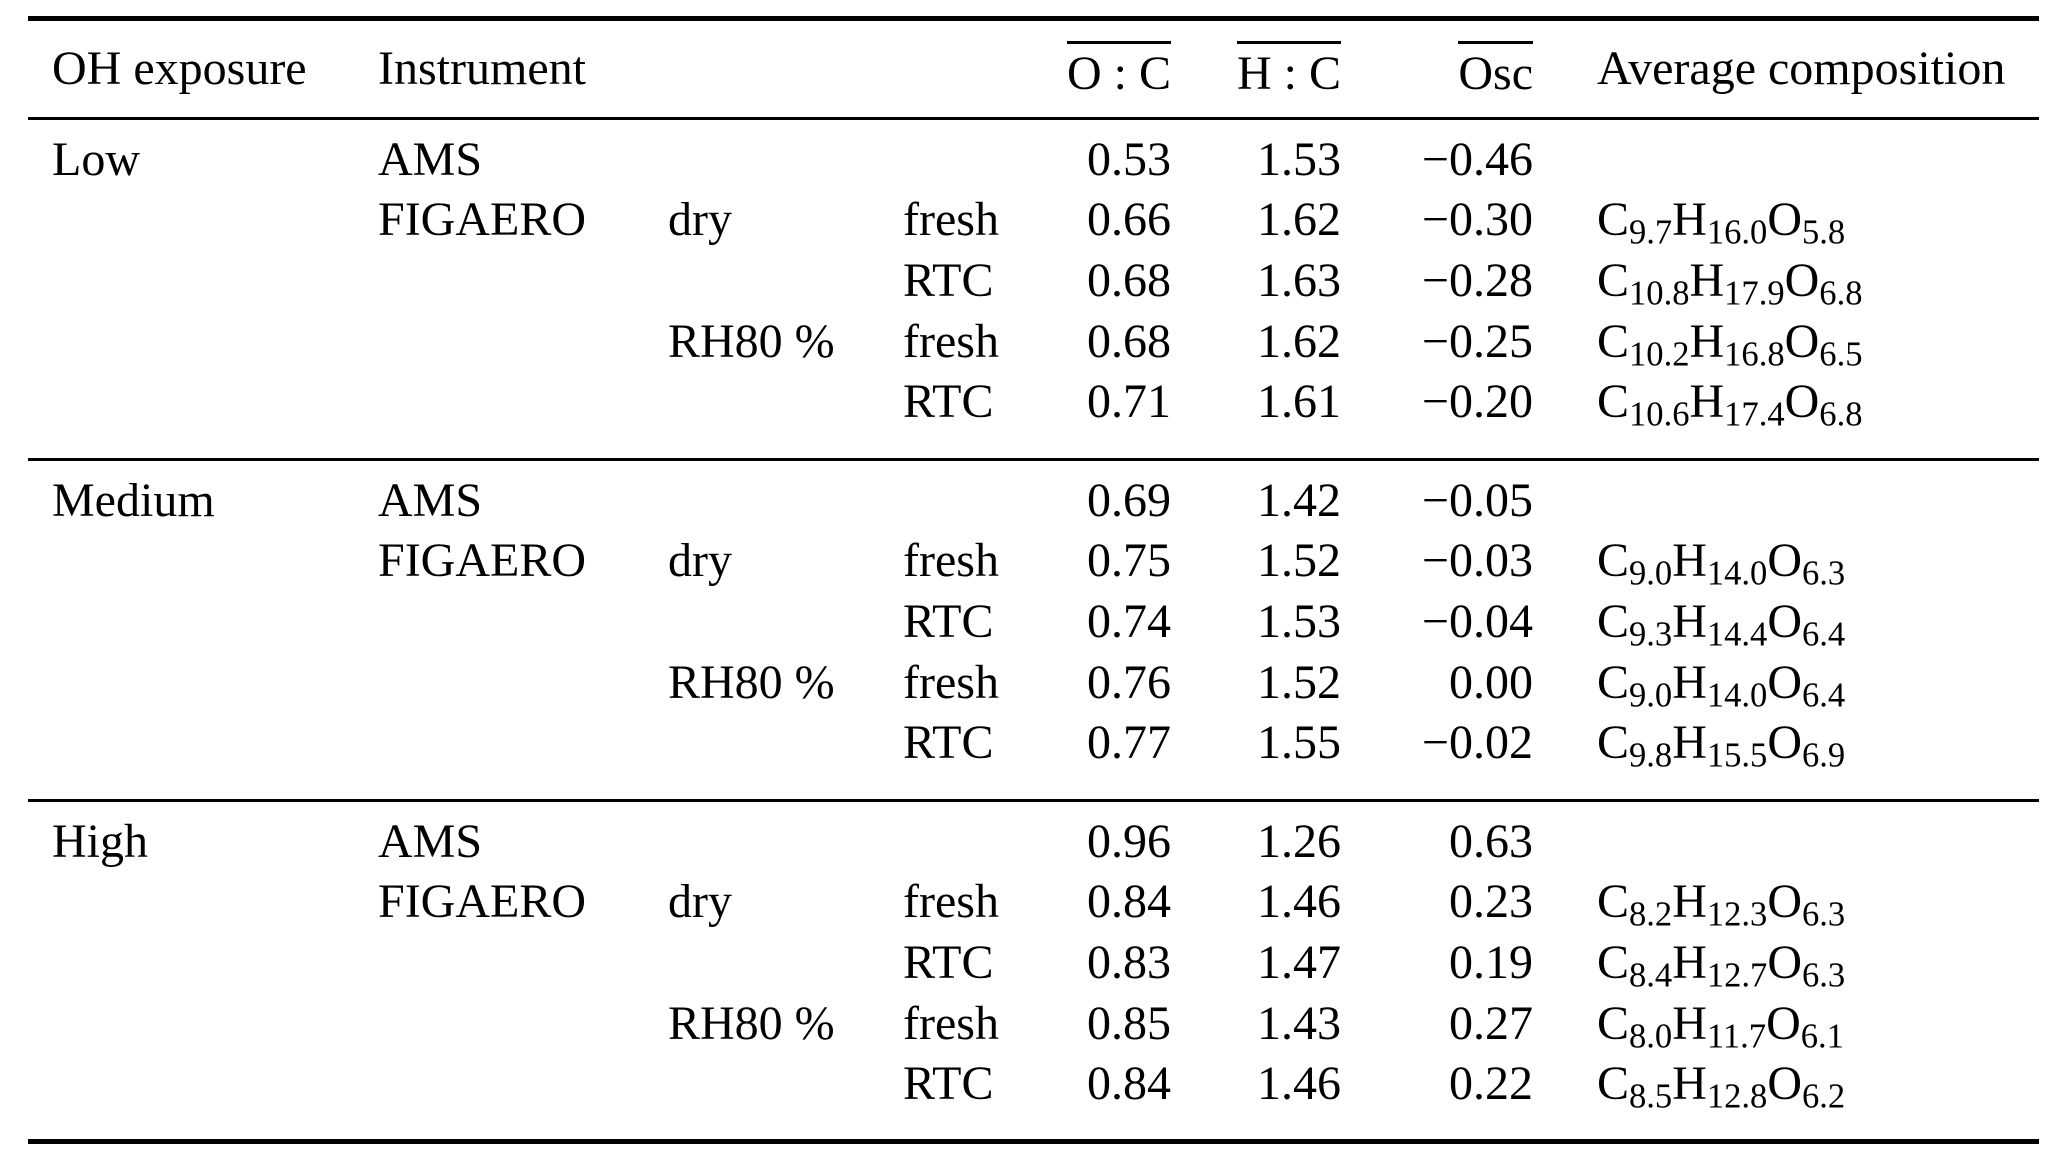 The height and width of the screenshot is (1162, 2067). Describe the element at coordinates (1477, 560) in the screenshot. I see `cell-osc-value: −0.03` at that location.